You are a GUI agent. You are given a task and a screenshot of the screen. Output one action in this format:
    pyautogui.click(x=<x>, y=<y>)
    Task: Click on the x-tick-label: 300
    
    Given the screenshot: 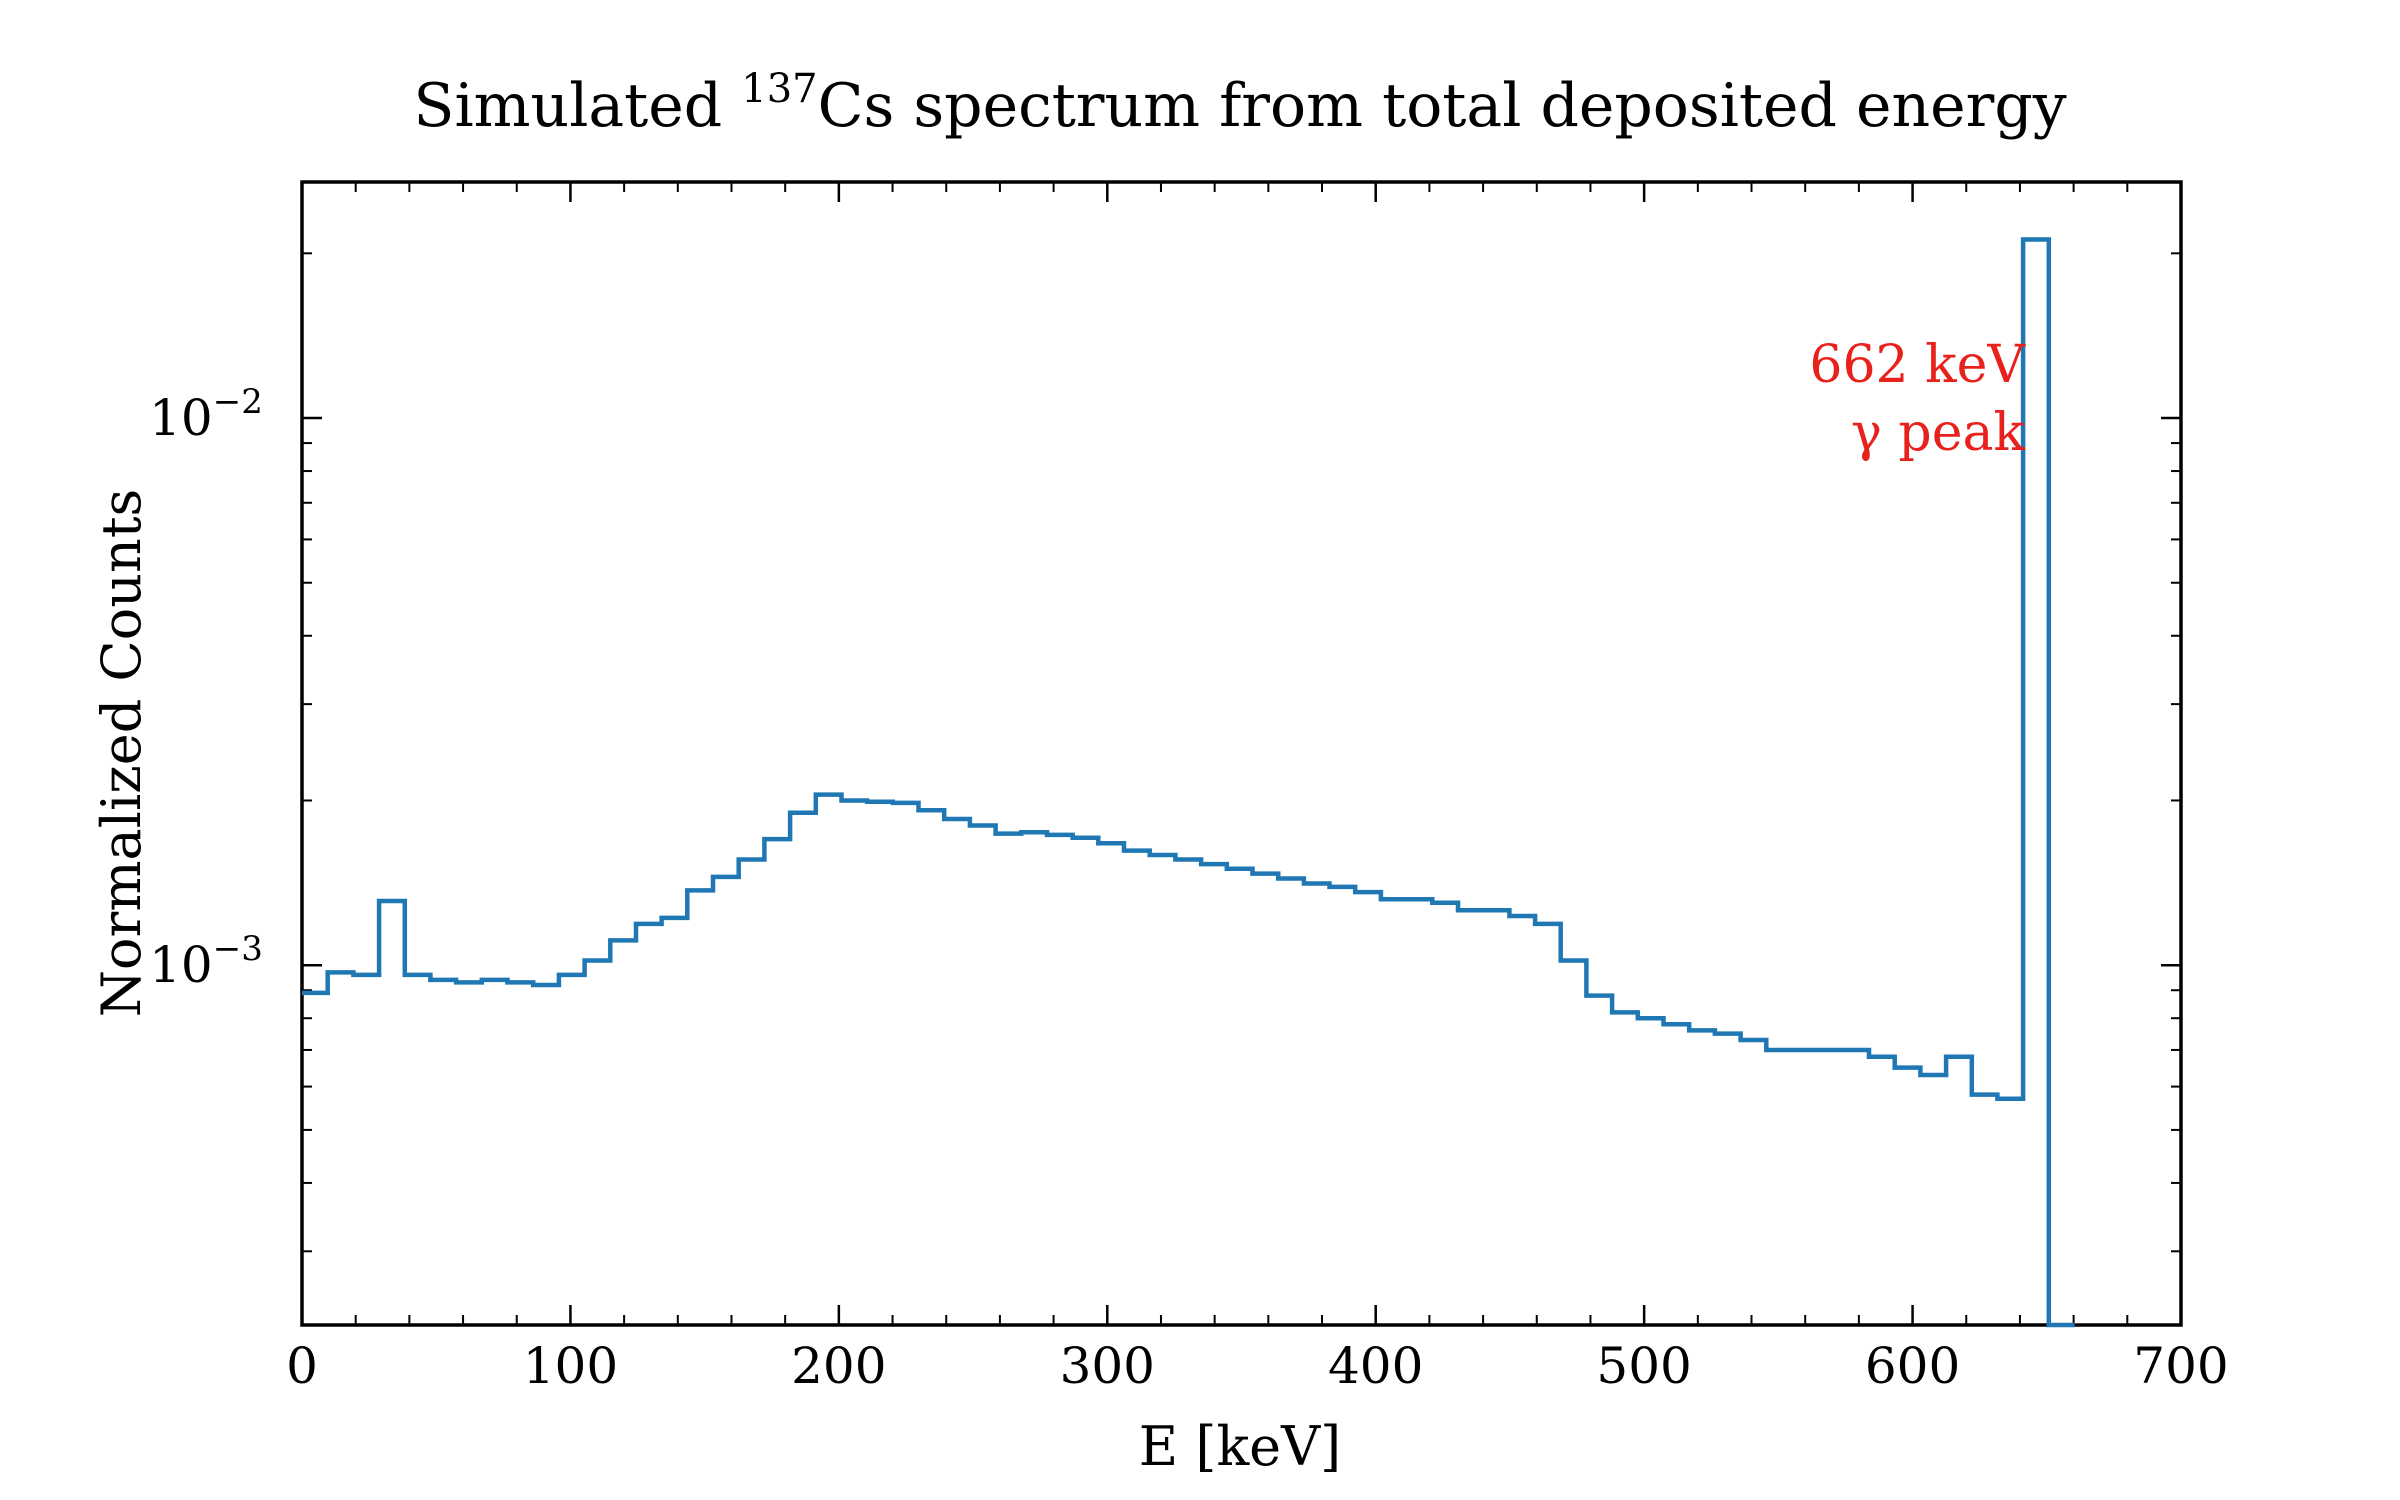 What is the action you would take?
    pyautogui.click(x=1107, y=1366)
    